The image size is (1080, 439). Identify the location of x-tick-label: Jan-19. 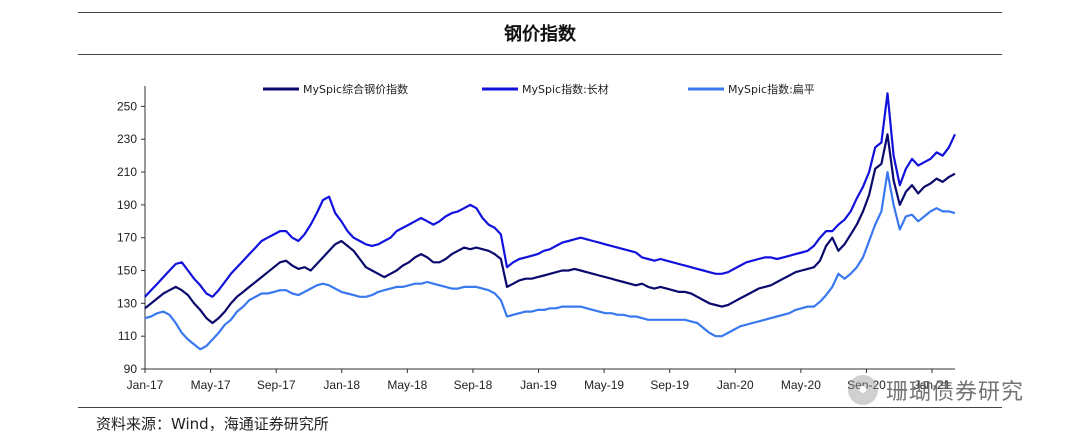
(538, 385).